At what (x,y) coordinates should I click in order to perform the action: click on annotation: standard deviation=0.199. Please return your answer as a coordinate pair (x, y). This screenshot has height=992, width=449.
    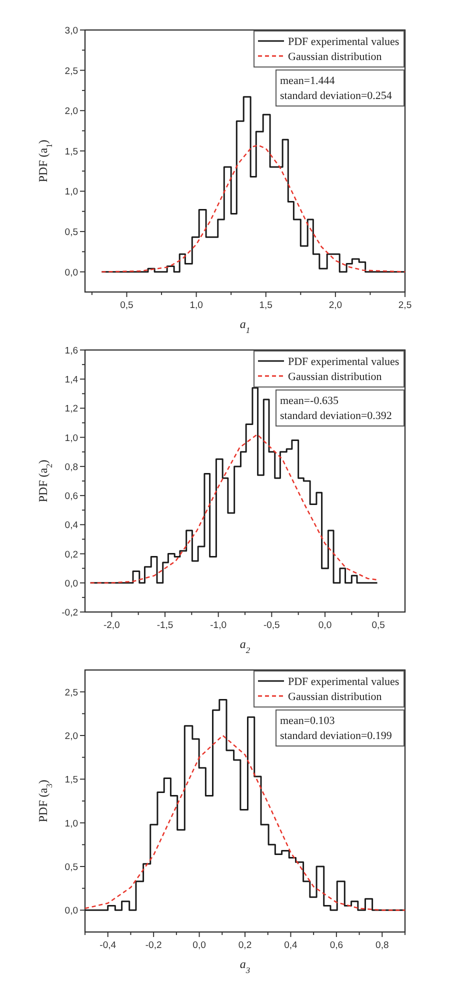
    Looking at the image, I should click on (336, 736).